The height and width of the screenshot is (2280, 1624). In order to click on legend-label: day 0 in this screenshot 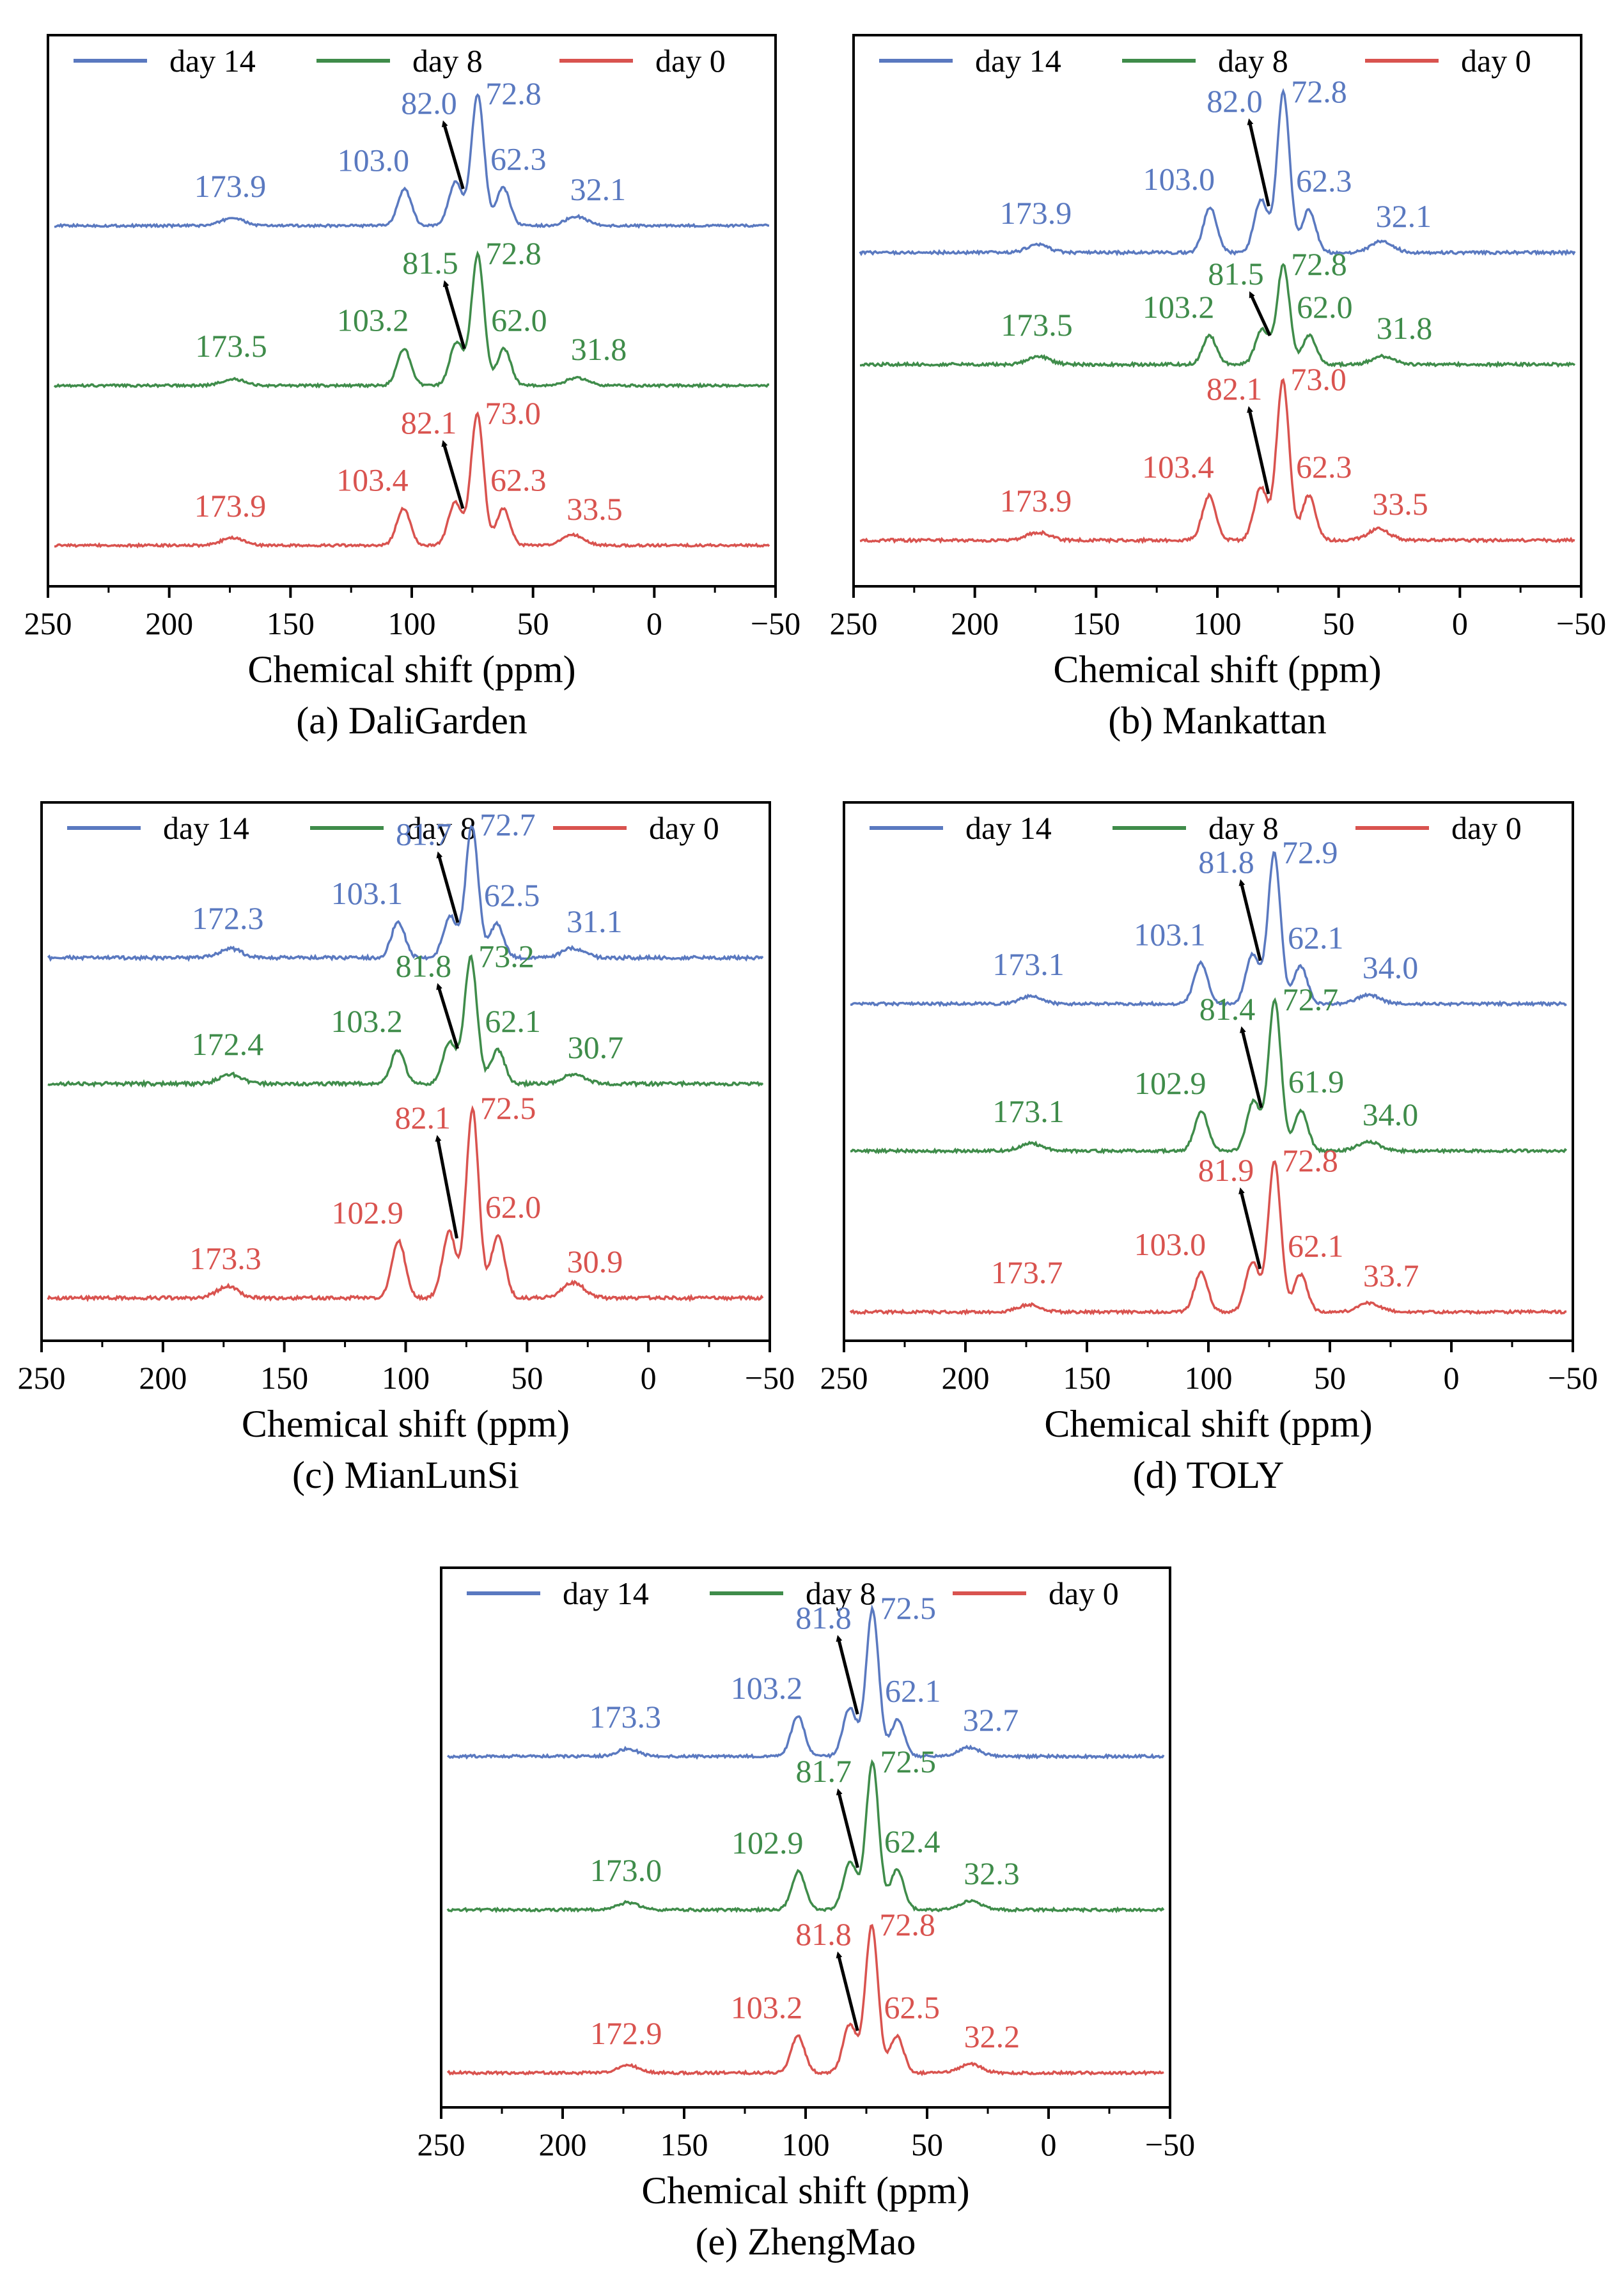, I will do `click(1486, 828)`.